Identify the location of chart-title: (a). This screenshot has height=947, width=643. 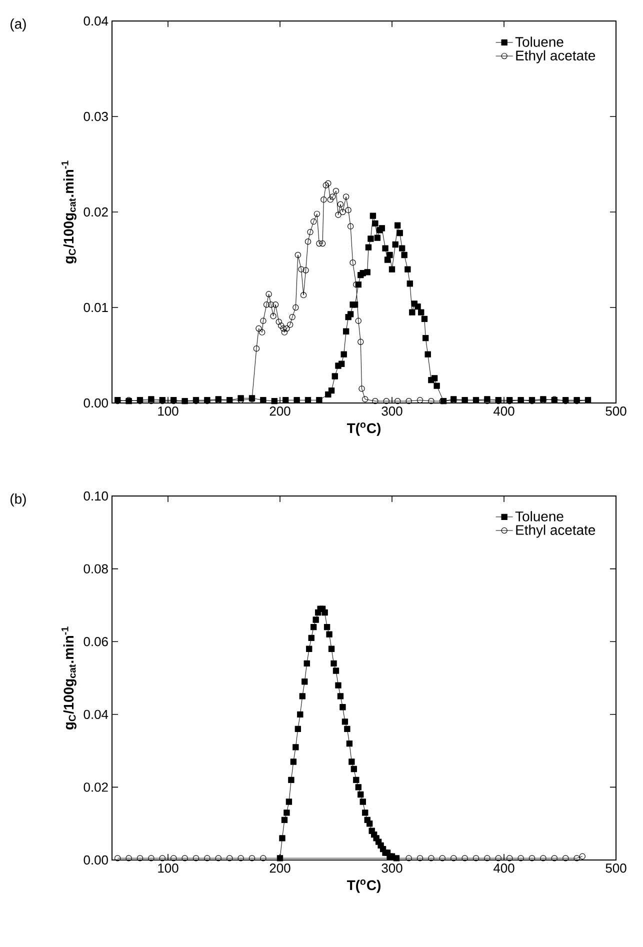
(18, 25).